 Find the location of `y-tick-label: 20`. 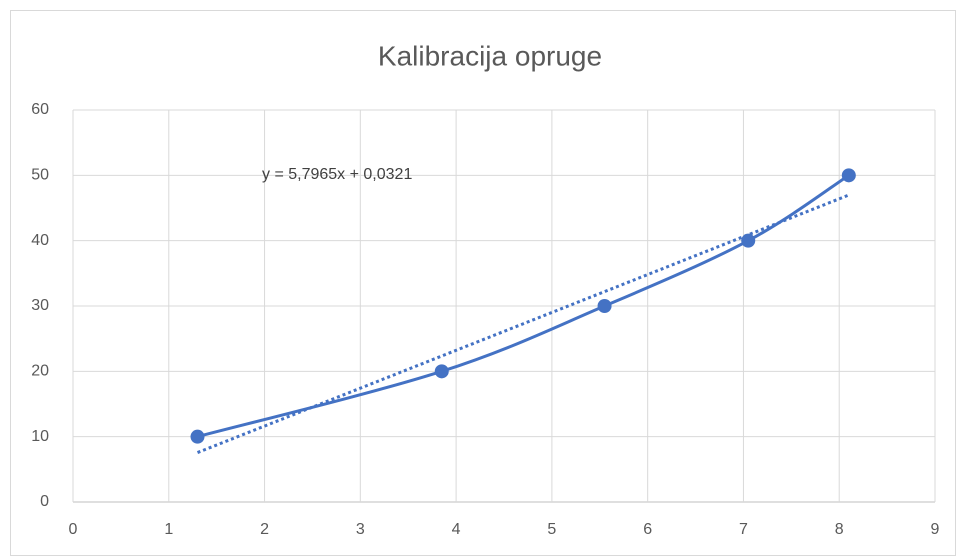

y-tick-label: 20 is located at coordinates (40, 371).